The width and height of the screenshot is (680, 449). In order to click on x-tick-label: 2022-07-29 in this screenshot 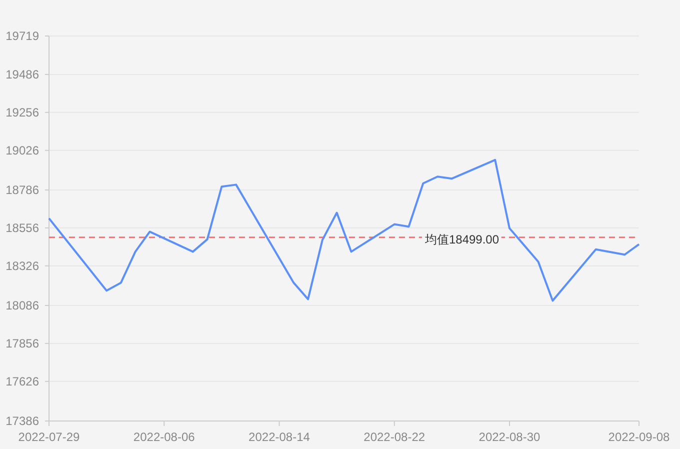, I will do `click(49, 437)`.